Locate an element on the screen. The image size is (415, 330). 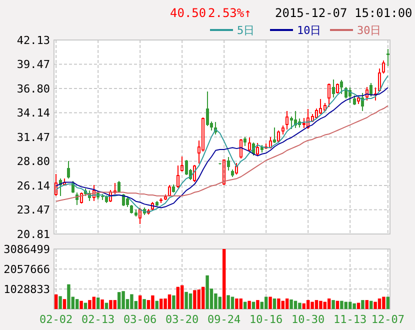
y-tick-label: 20.81 is located at coordinates (33, 234).